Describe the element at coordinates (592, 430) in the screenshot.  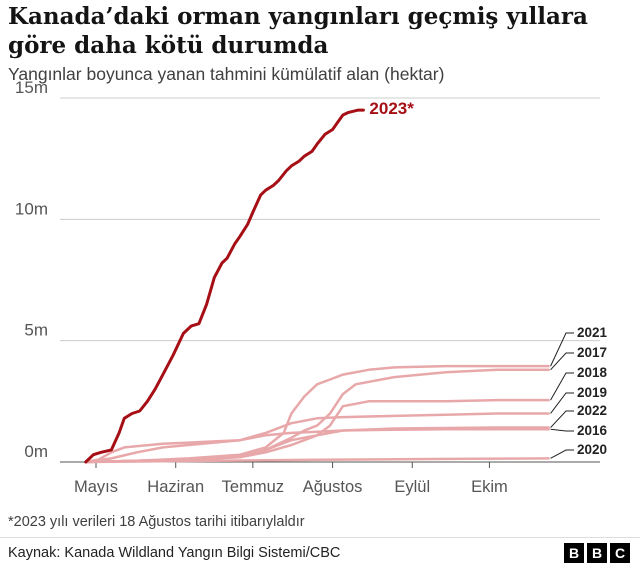
I see `series-label-2016: 2016` at that location.